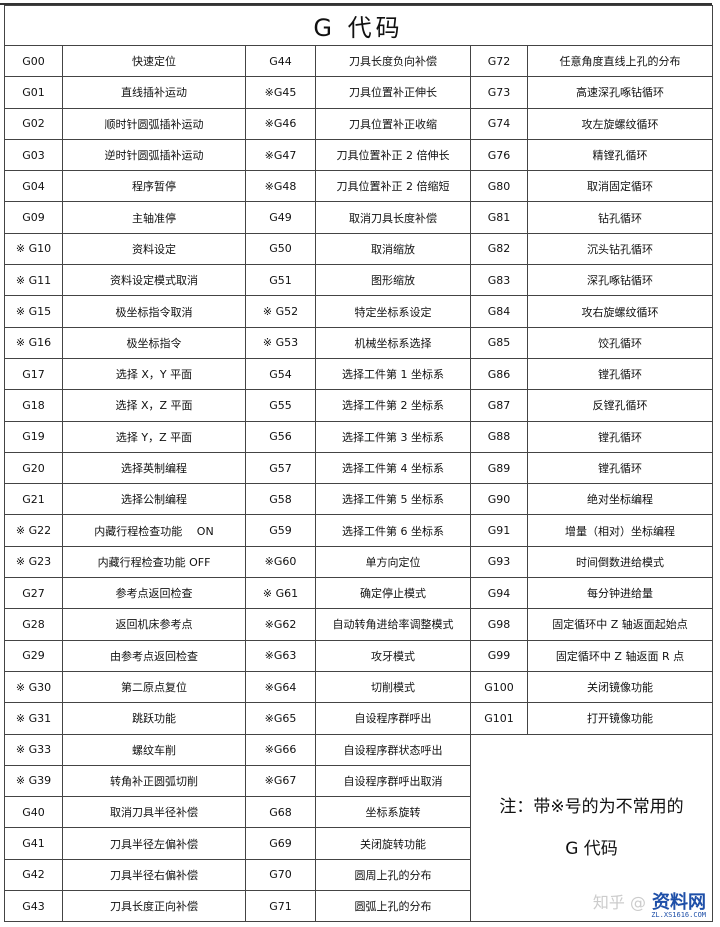 The image size is (720, 927). I want to click on g-code-cell: G43, so click(33, 906).